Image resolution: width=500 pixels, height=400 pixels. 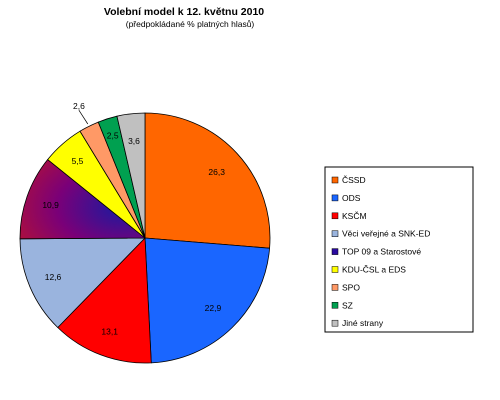 What do you see at coordinates (213, 308) in the screenshot?
I see `data-label-ods: 22,9` at bounding box center [213, 308].